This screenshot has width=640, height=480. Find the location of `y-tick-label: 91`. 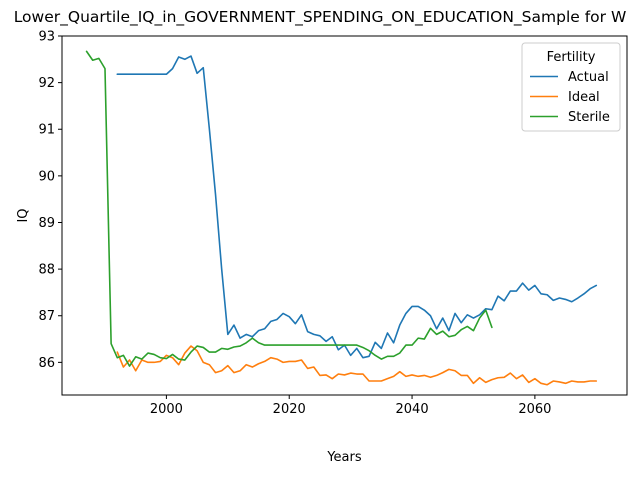

y-tick-label: 91 is located at coordinates (46, 130).